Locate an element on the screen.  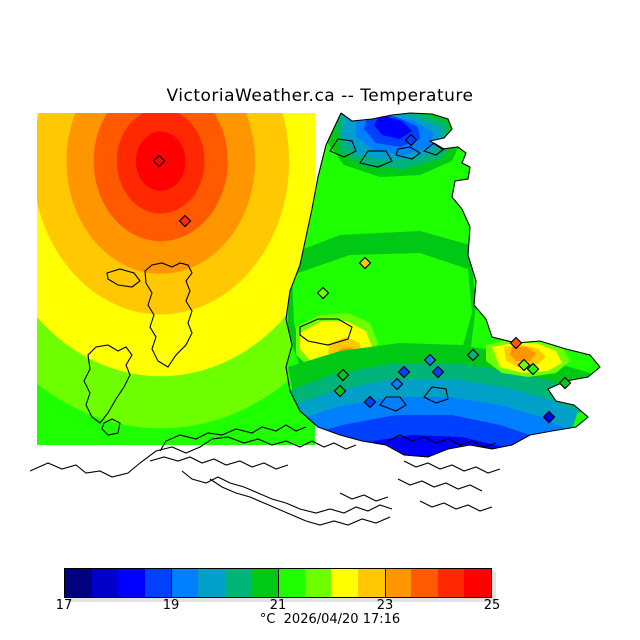
station-marker: 21.4 °C is located at coordinates (533, 369).